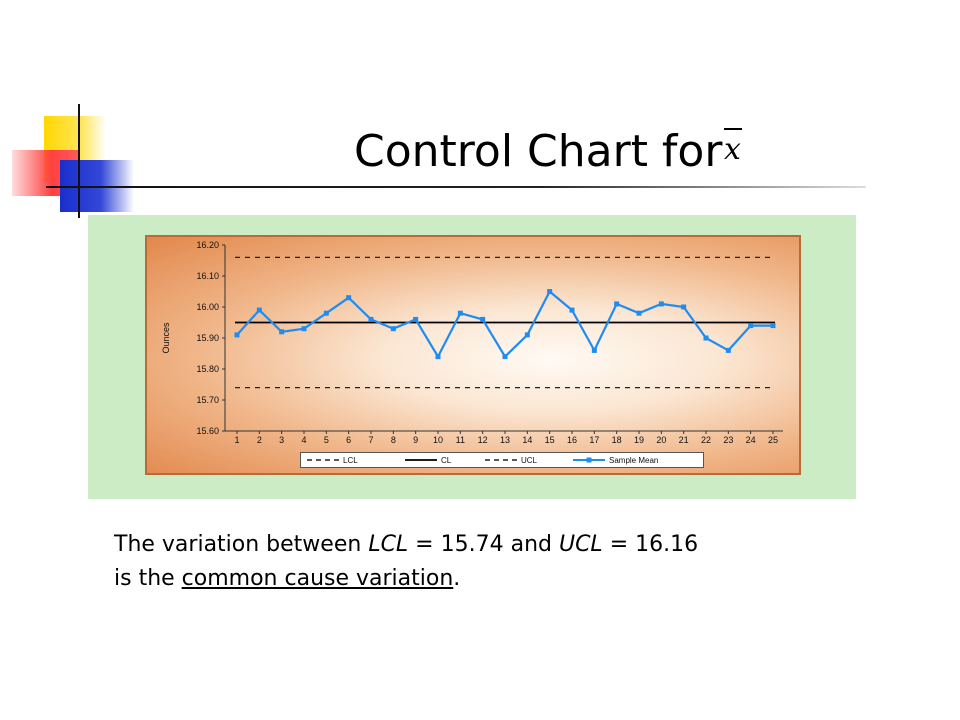 The height and width of the screenshot is (720, 960). I want to click on legend-swatch-sample-mean-marker, so click(589, 460).